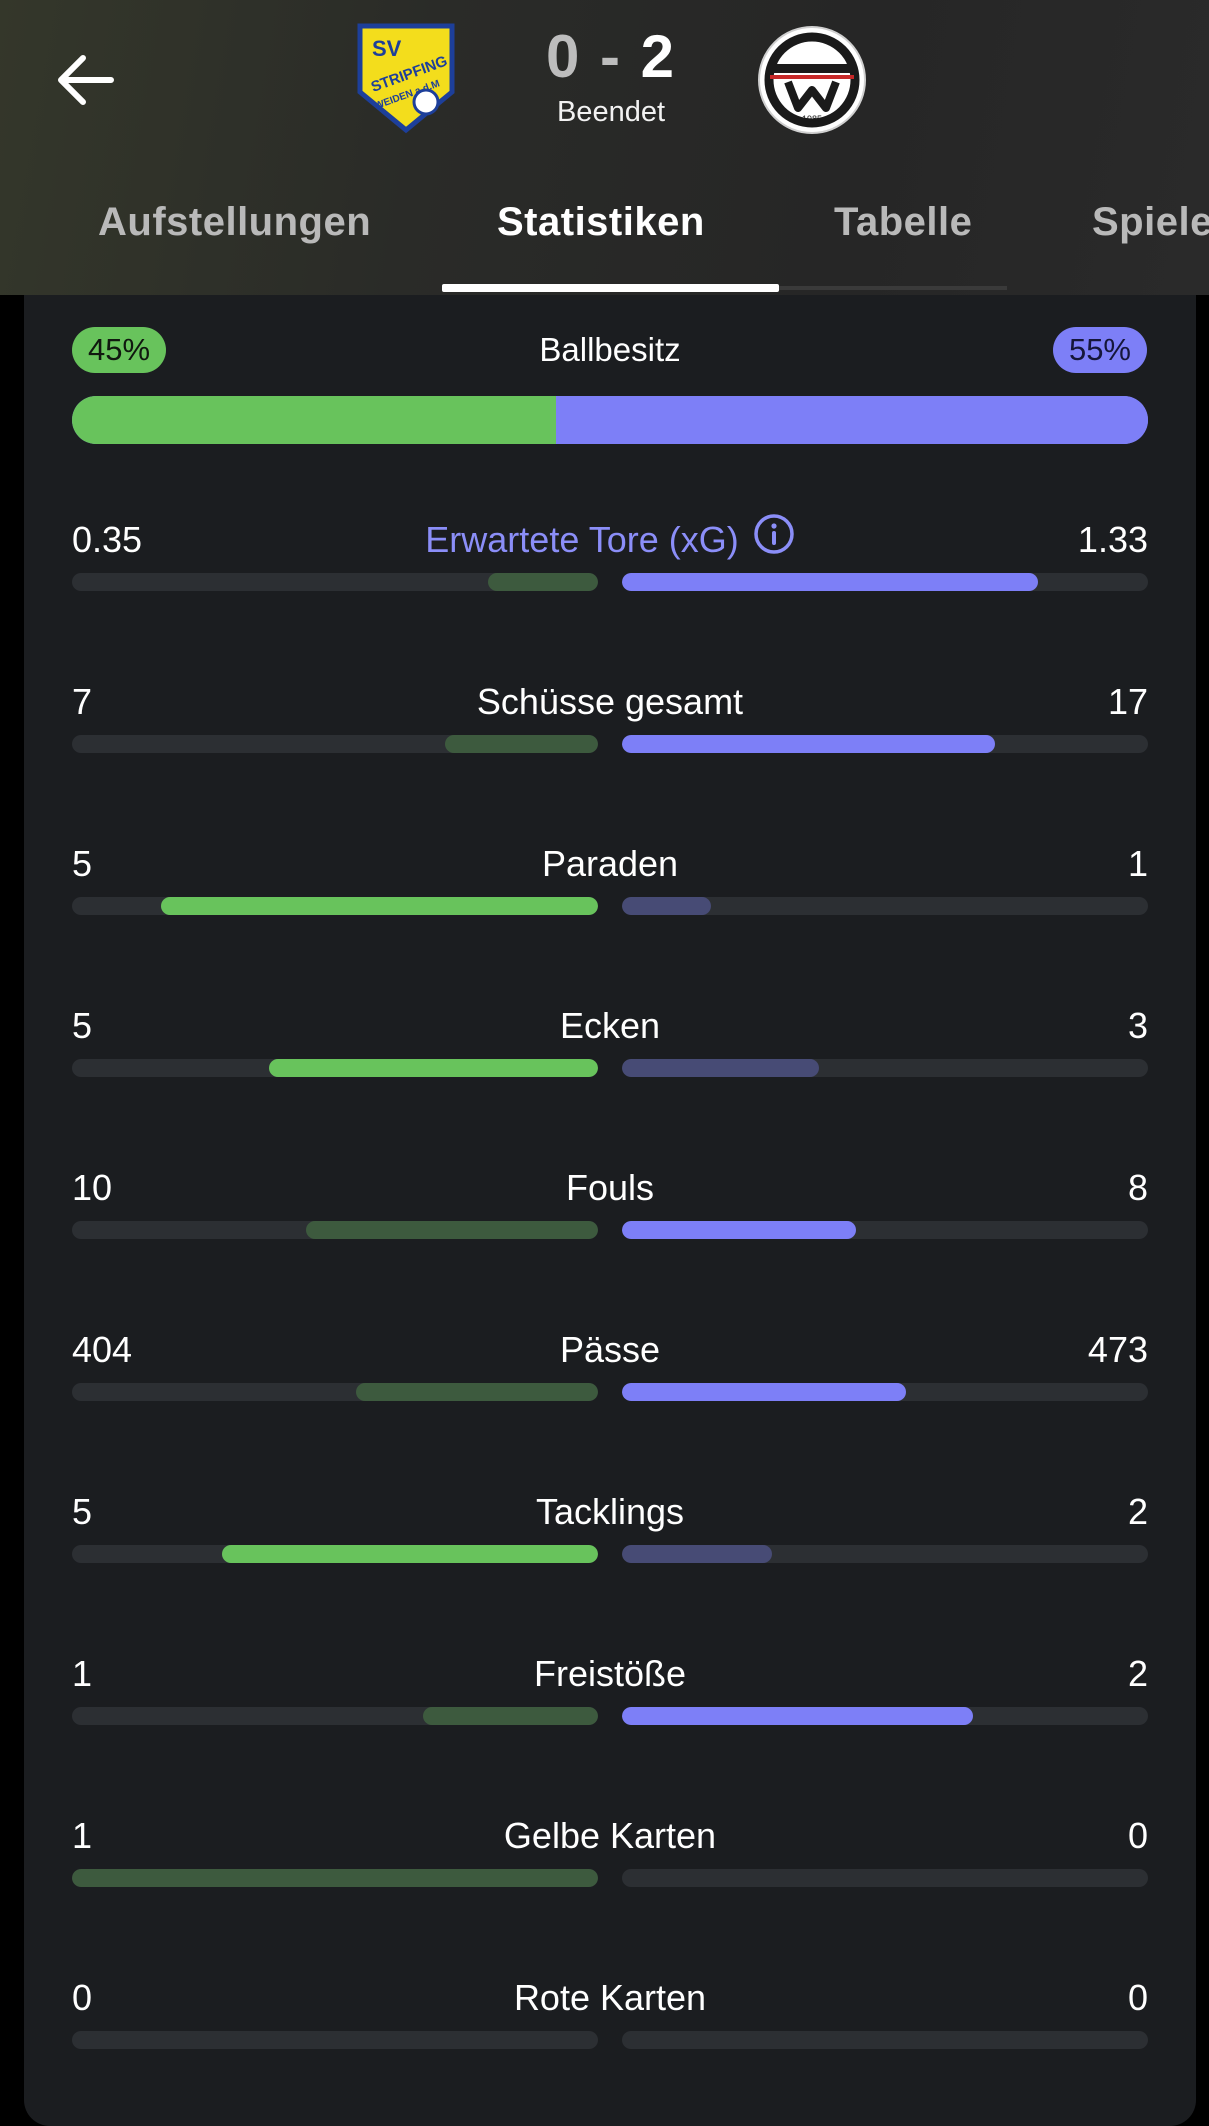 This screenshot has width=1209, height=2126. Describe the element at coordinates (82, 701) in the screenshot. I see `stat-home-value: 7` at that location.